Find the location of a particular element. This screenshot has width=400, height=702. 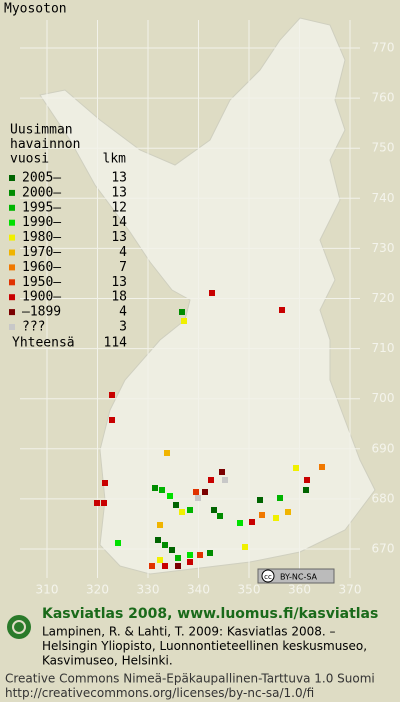

legend-count-heading: lkm is located at coordinates (115, 159).